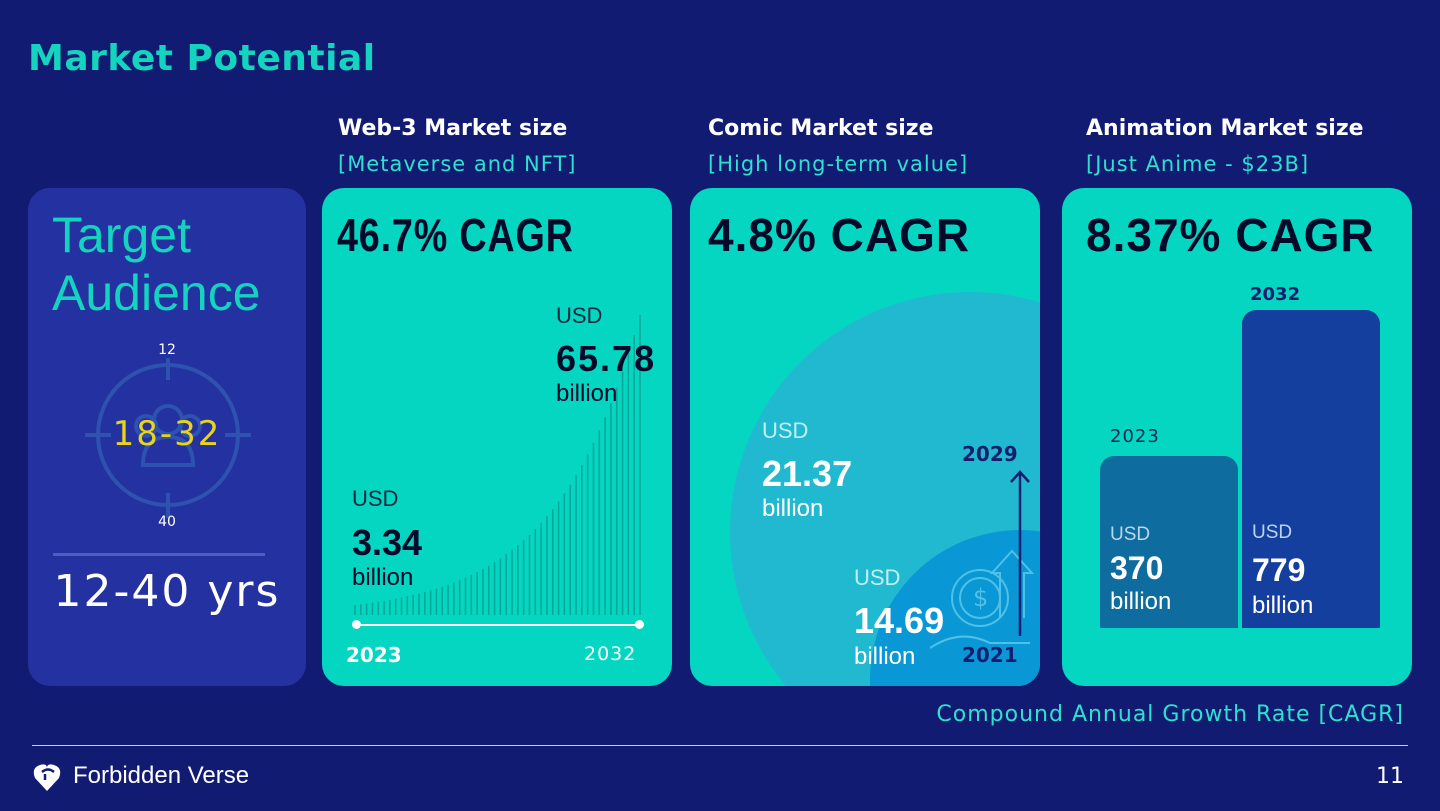 This screenshot has width=1440, height=811. What do you see at coordinates (1225, 128) in the screenshot?
I see `anim-heading: Animation Market size` at bounding box center [1225, 128].